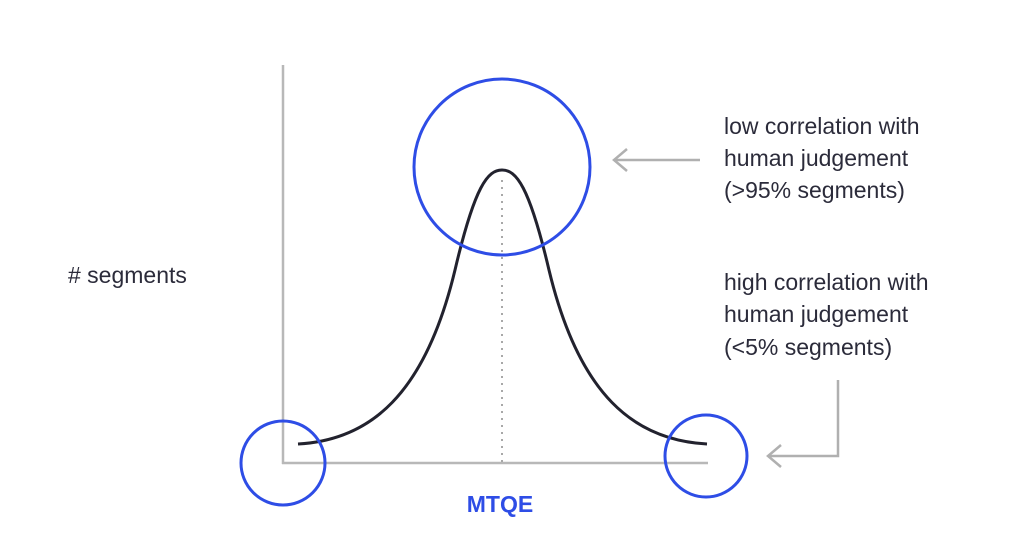 This screenshot has height=555, width=1024. I want to click on x-axis-label: MTQE, so click(500, 504).